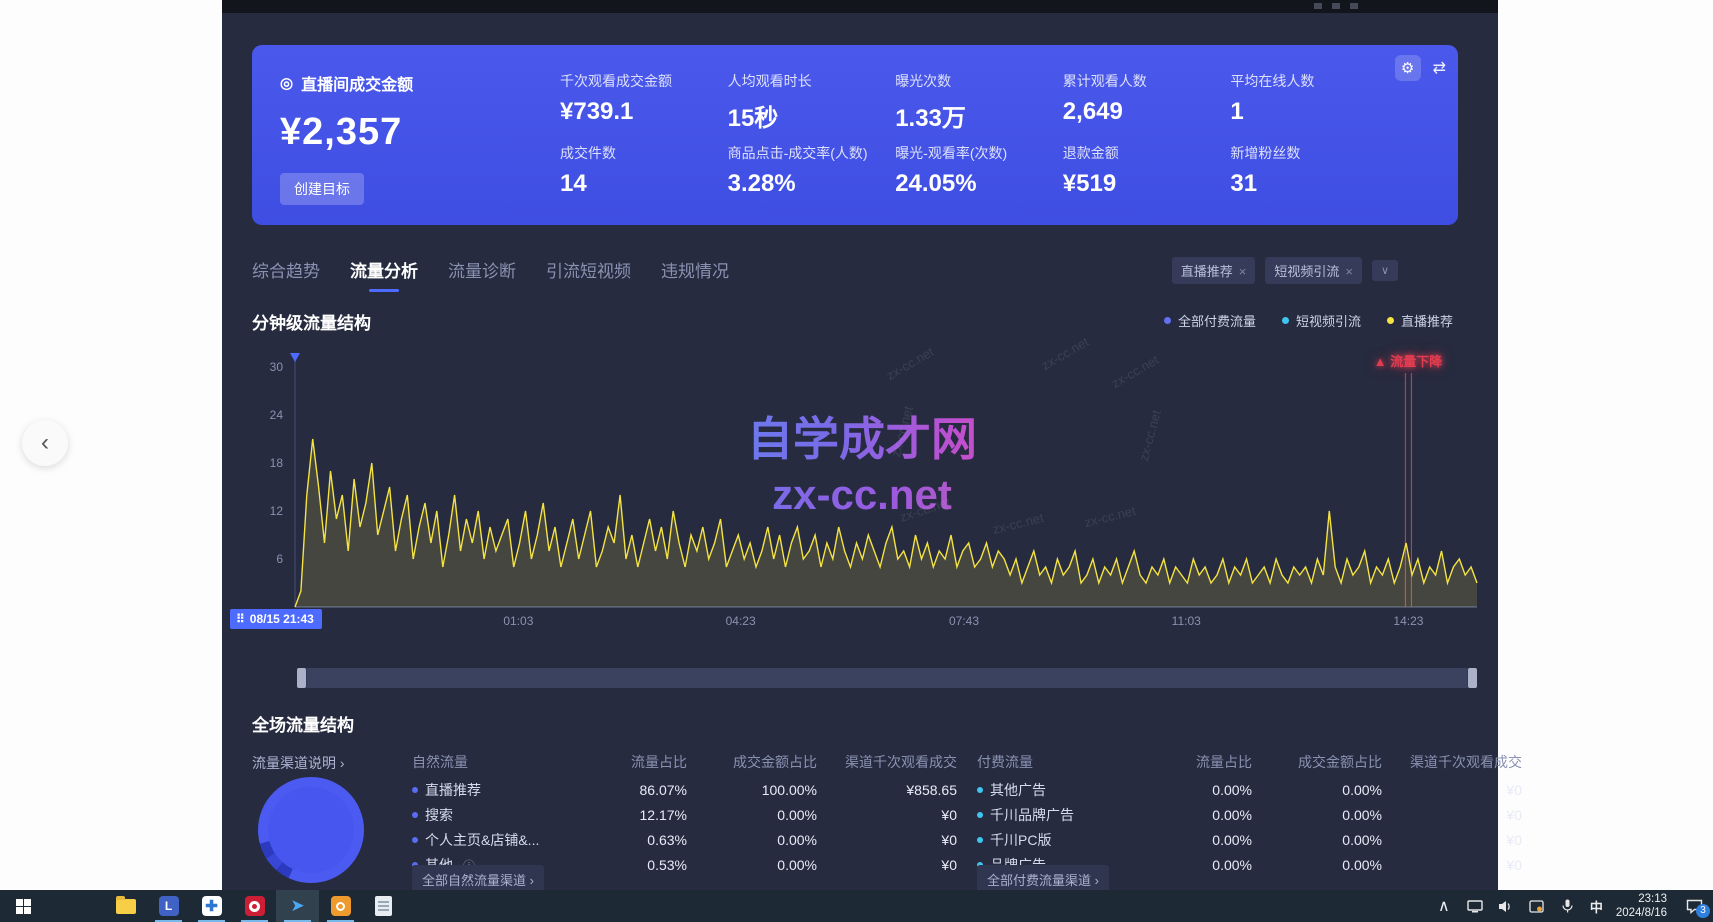 This screenshot has width=1713, height=922. Describe the element at coordinates (1272, 99) in the screenshot. I see `kpi-metric: 平均在线人数 1` at that location.